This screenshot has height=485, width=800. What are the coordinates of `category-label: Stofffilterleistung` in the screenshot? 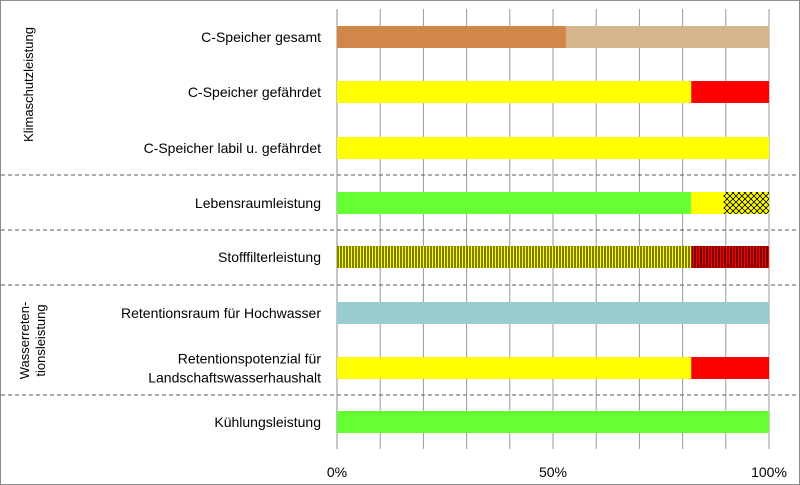 It's located at (269, 257).